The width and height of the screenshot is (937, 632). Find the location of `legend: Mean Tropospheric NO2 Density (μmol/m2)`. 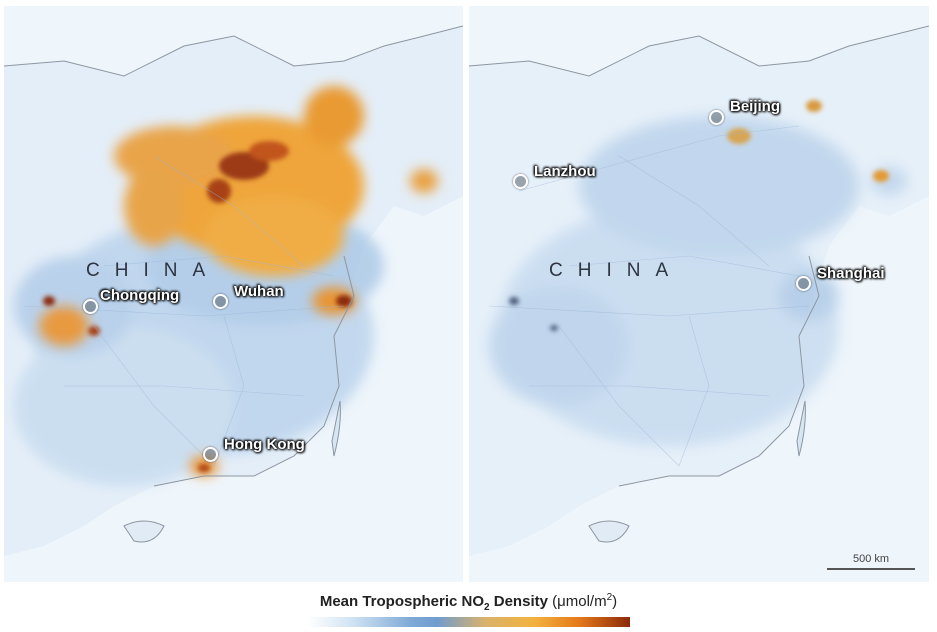

legend: Mean Tropospheric NO2 Density (μmol/m2) is located at coordinates (468, 609).